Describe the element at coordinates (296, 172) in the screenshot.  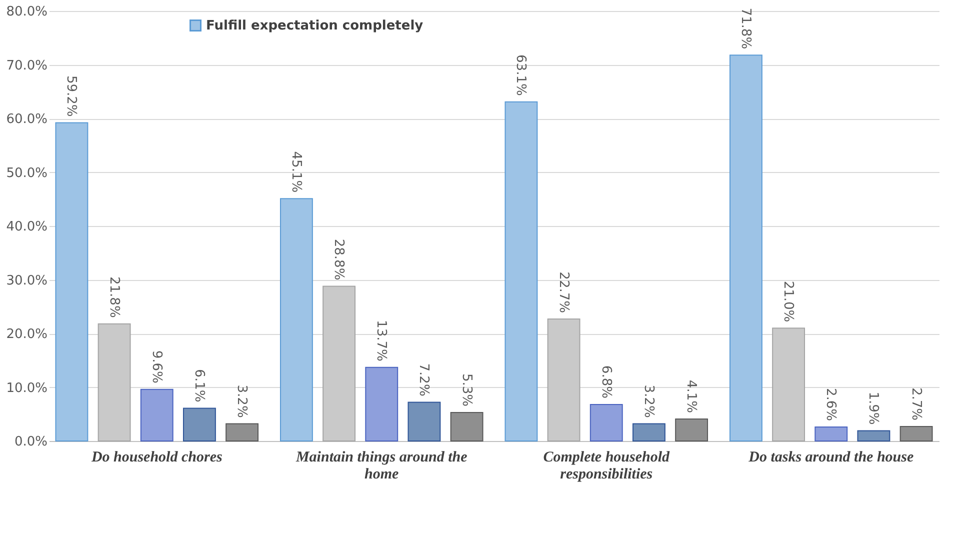
I see `data-label: 45.1%` at that location.